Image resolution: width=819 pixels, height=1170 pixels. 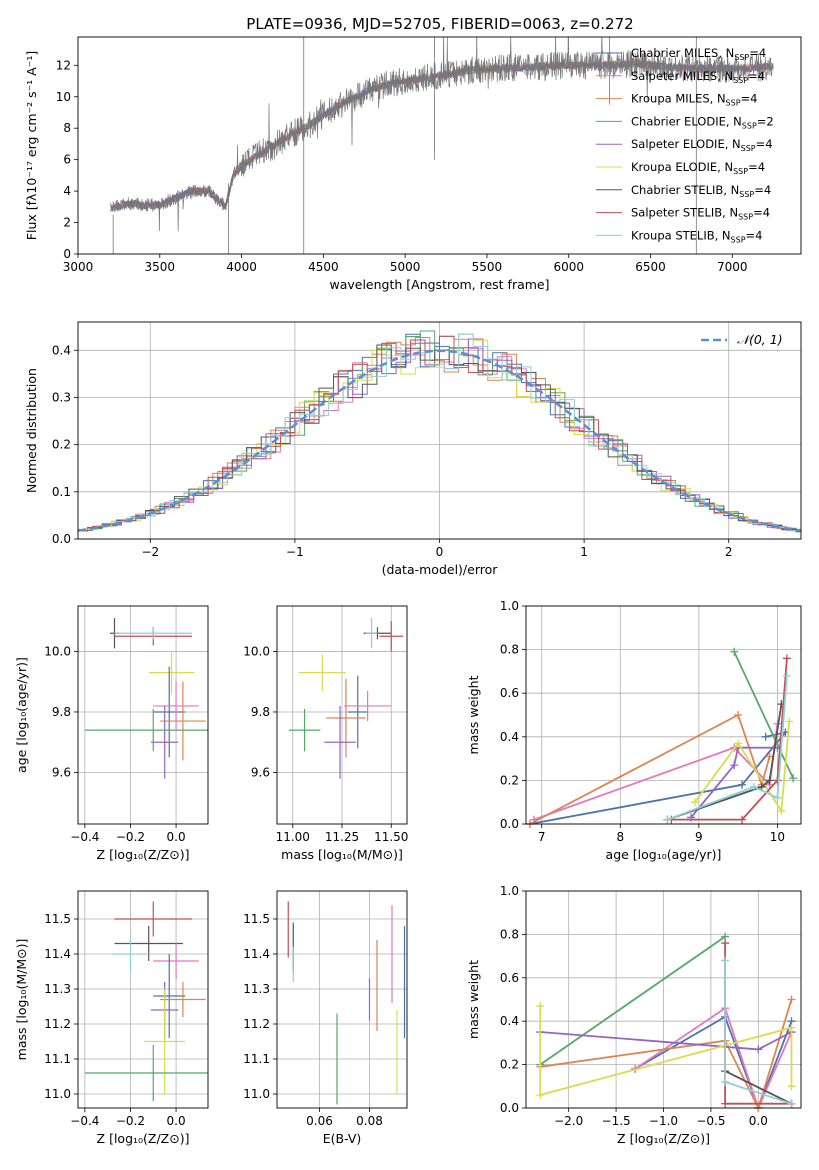 I want to click on z_vs_age-ytick-label: 9.8, so click(x=61, y=712).